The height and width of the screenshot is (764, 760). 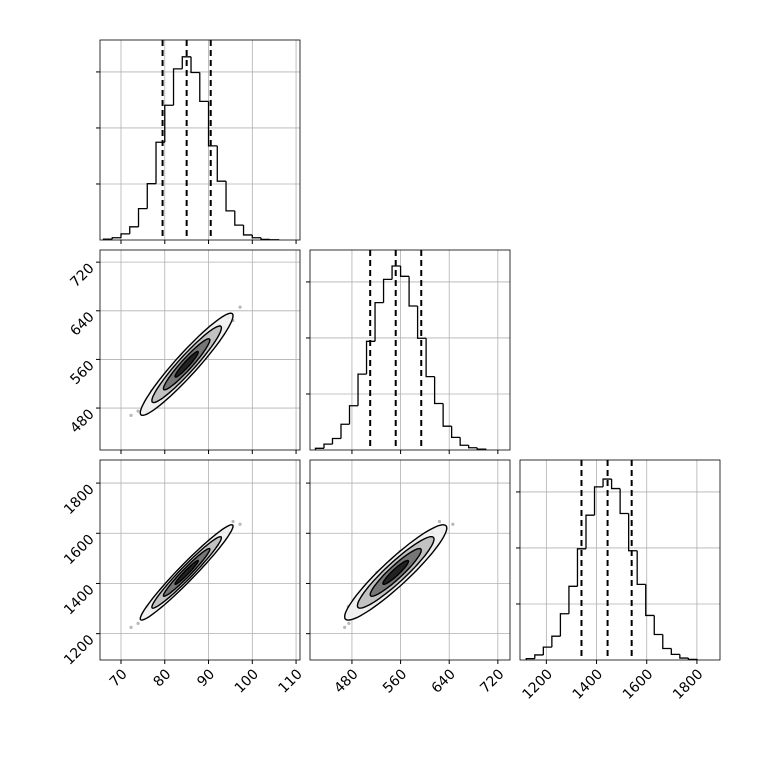 I want to click on x-tick-label: 1400, so click(x=588, y=684).